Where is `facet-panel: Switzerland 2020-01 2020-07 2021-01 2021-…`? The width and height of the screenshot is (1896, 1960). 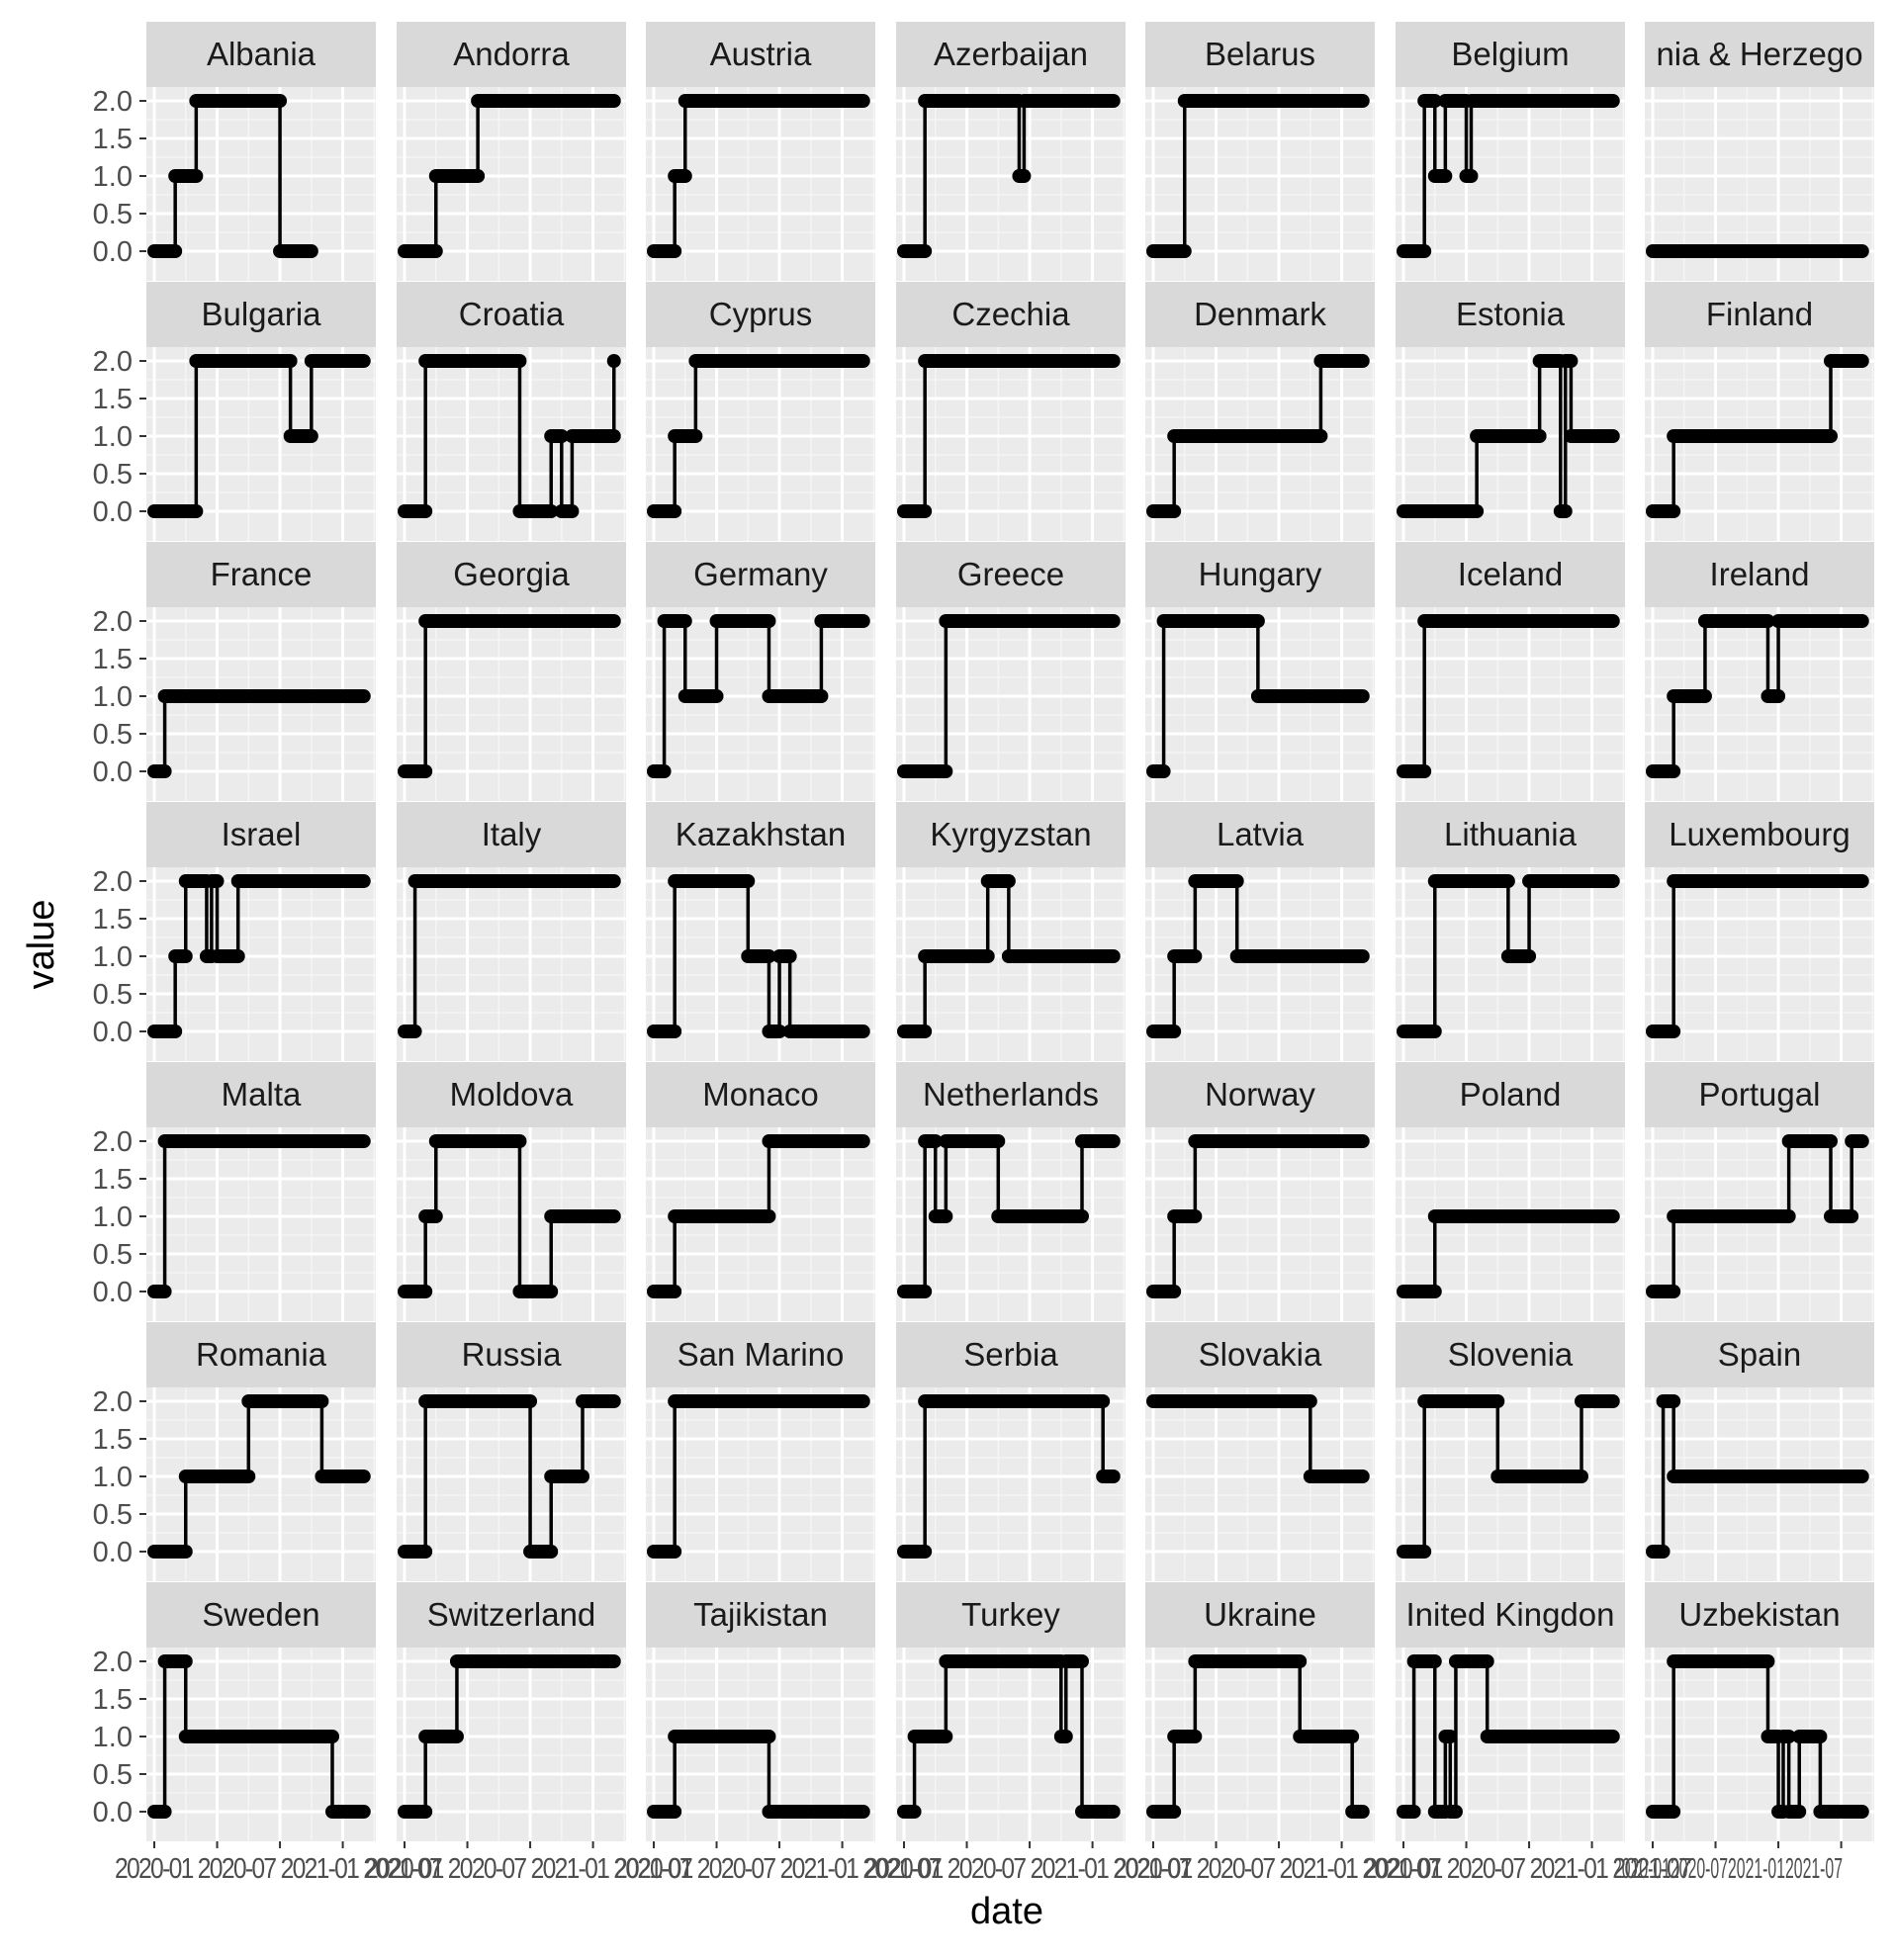 facet-panel: Switzerland 2020-01 2020-07 2021-01 2021-… is located at coordinates (529, 1734).